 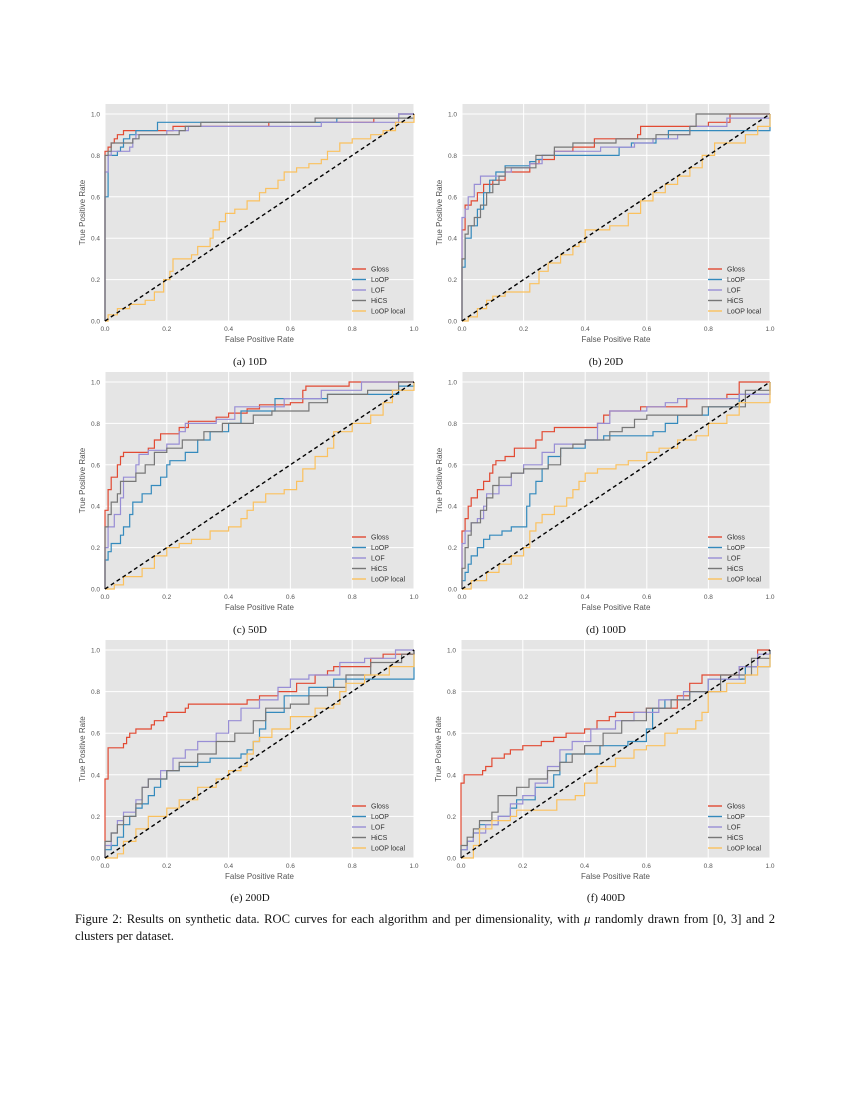 What do you see at coordinates (587, 919) in the screenshot?
I see `caption-mu-symbol: μ` at bounding box center [587, 919].